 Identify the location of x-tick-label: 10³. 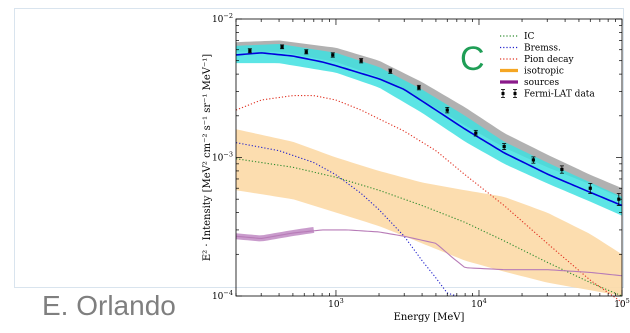
(336, 303).